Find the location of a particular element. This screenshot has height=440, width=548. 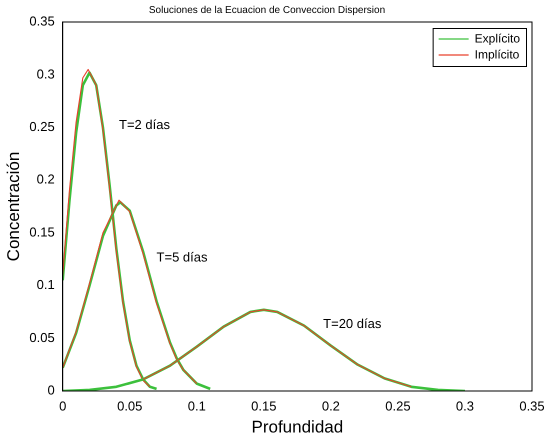

annotation: T=5 días is located at coordinates (182, 257).